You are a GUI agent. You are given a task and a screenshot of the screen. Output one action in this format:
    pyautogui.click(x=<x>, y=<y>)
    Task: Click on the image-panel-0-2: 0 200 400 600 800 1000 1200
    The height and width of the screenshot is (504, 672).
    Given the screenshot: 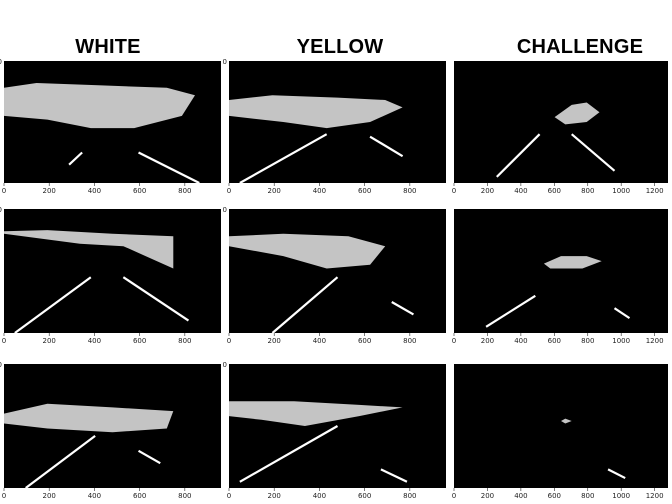 What is the action you would take?
    pyautogui.click(x=560, y=128)
    